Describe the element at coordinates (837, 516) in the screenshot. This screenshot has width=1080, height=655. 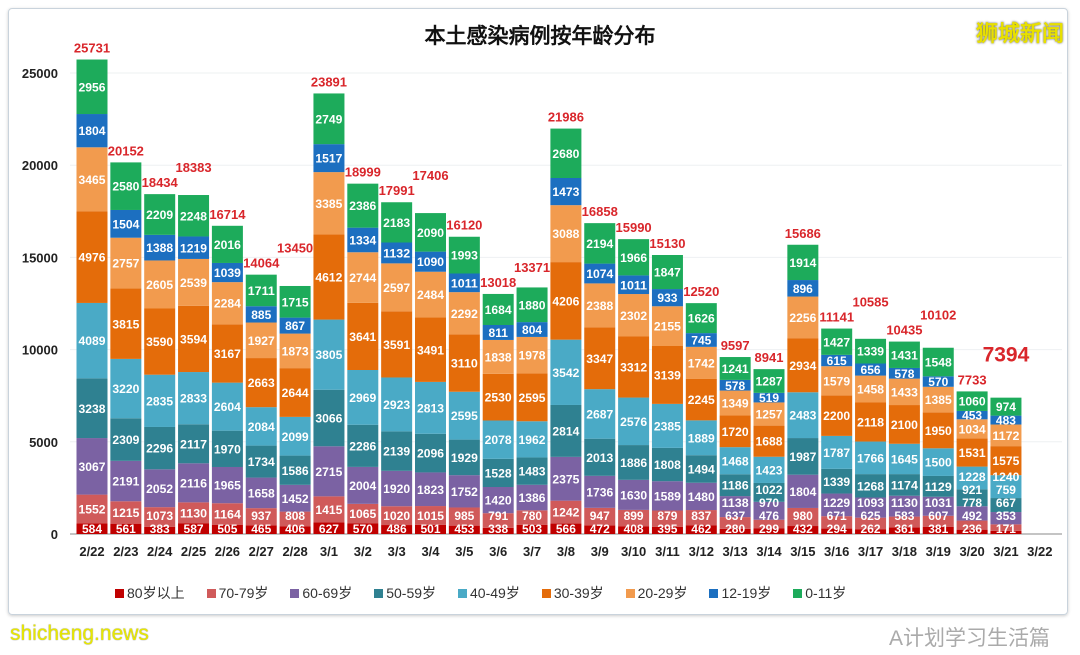
I see `segment-value-label: 671` at that location.